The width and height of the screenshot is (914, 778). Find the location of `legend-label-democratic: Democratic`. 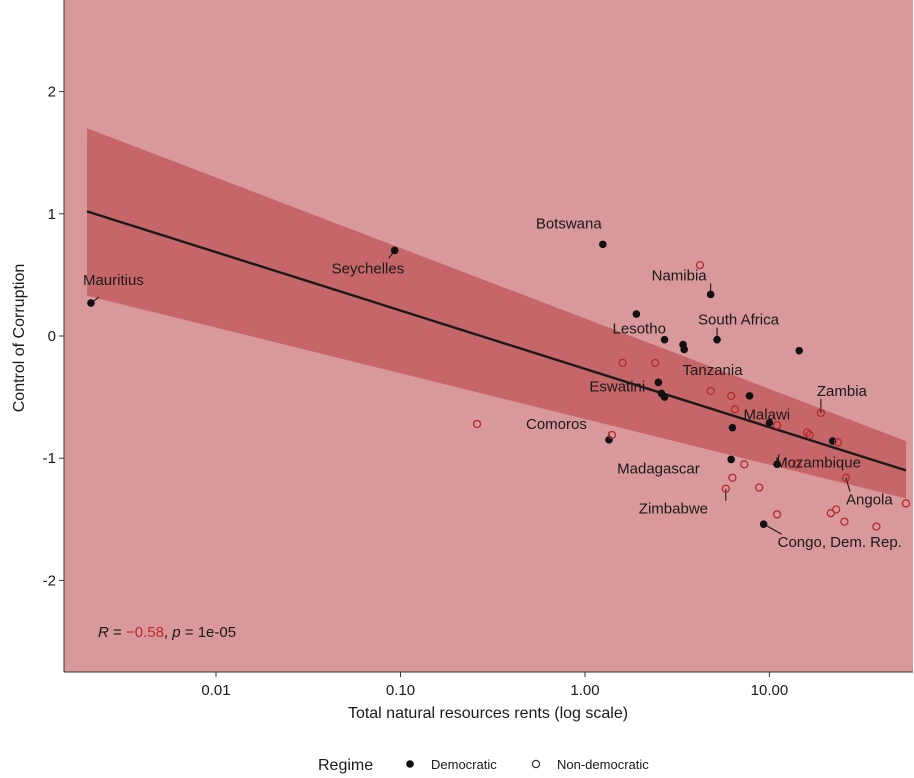

legend-label-democratic: Democratic is located at coordinates (464, 764).